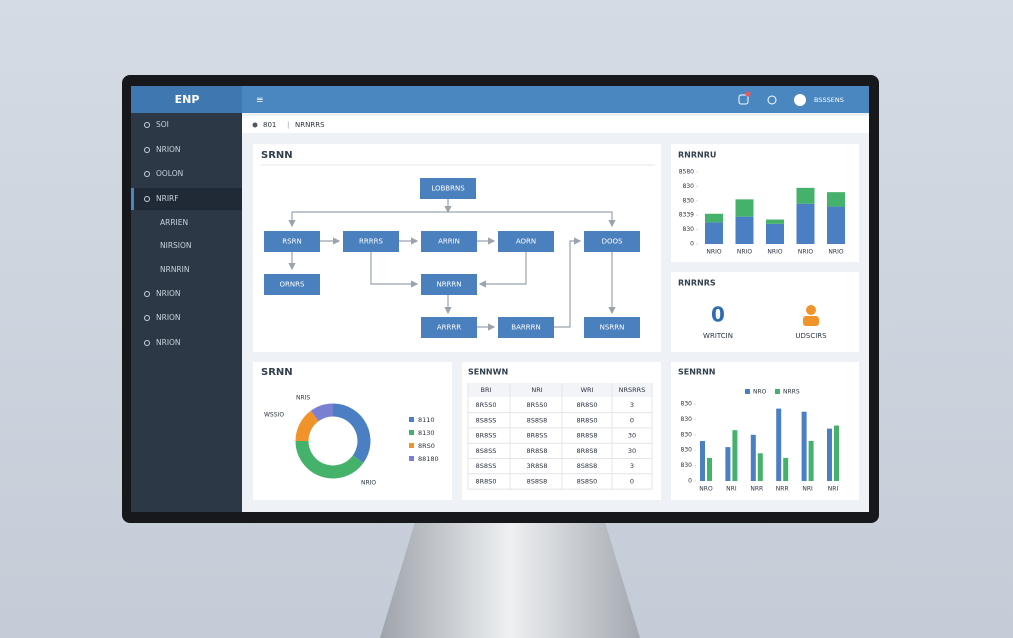  Describe the element at coordinates (756, 489) in the screenshot. I see `x-tick-label: NRR` at that location.